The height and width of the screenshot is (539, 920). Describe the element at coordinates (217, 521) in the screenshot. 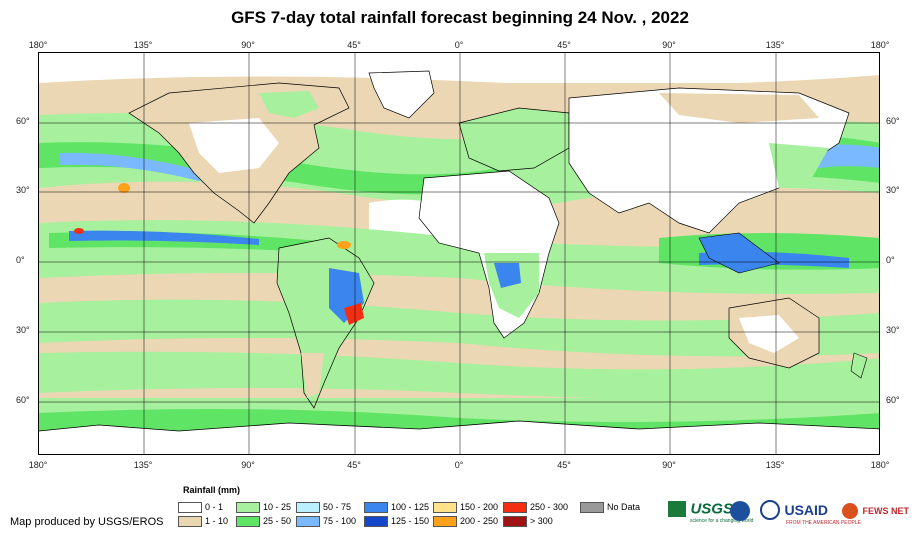

I see `legend-label: 1 - 10` at that location.